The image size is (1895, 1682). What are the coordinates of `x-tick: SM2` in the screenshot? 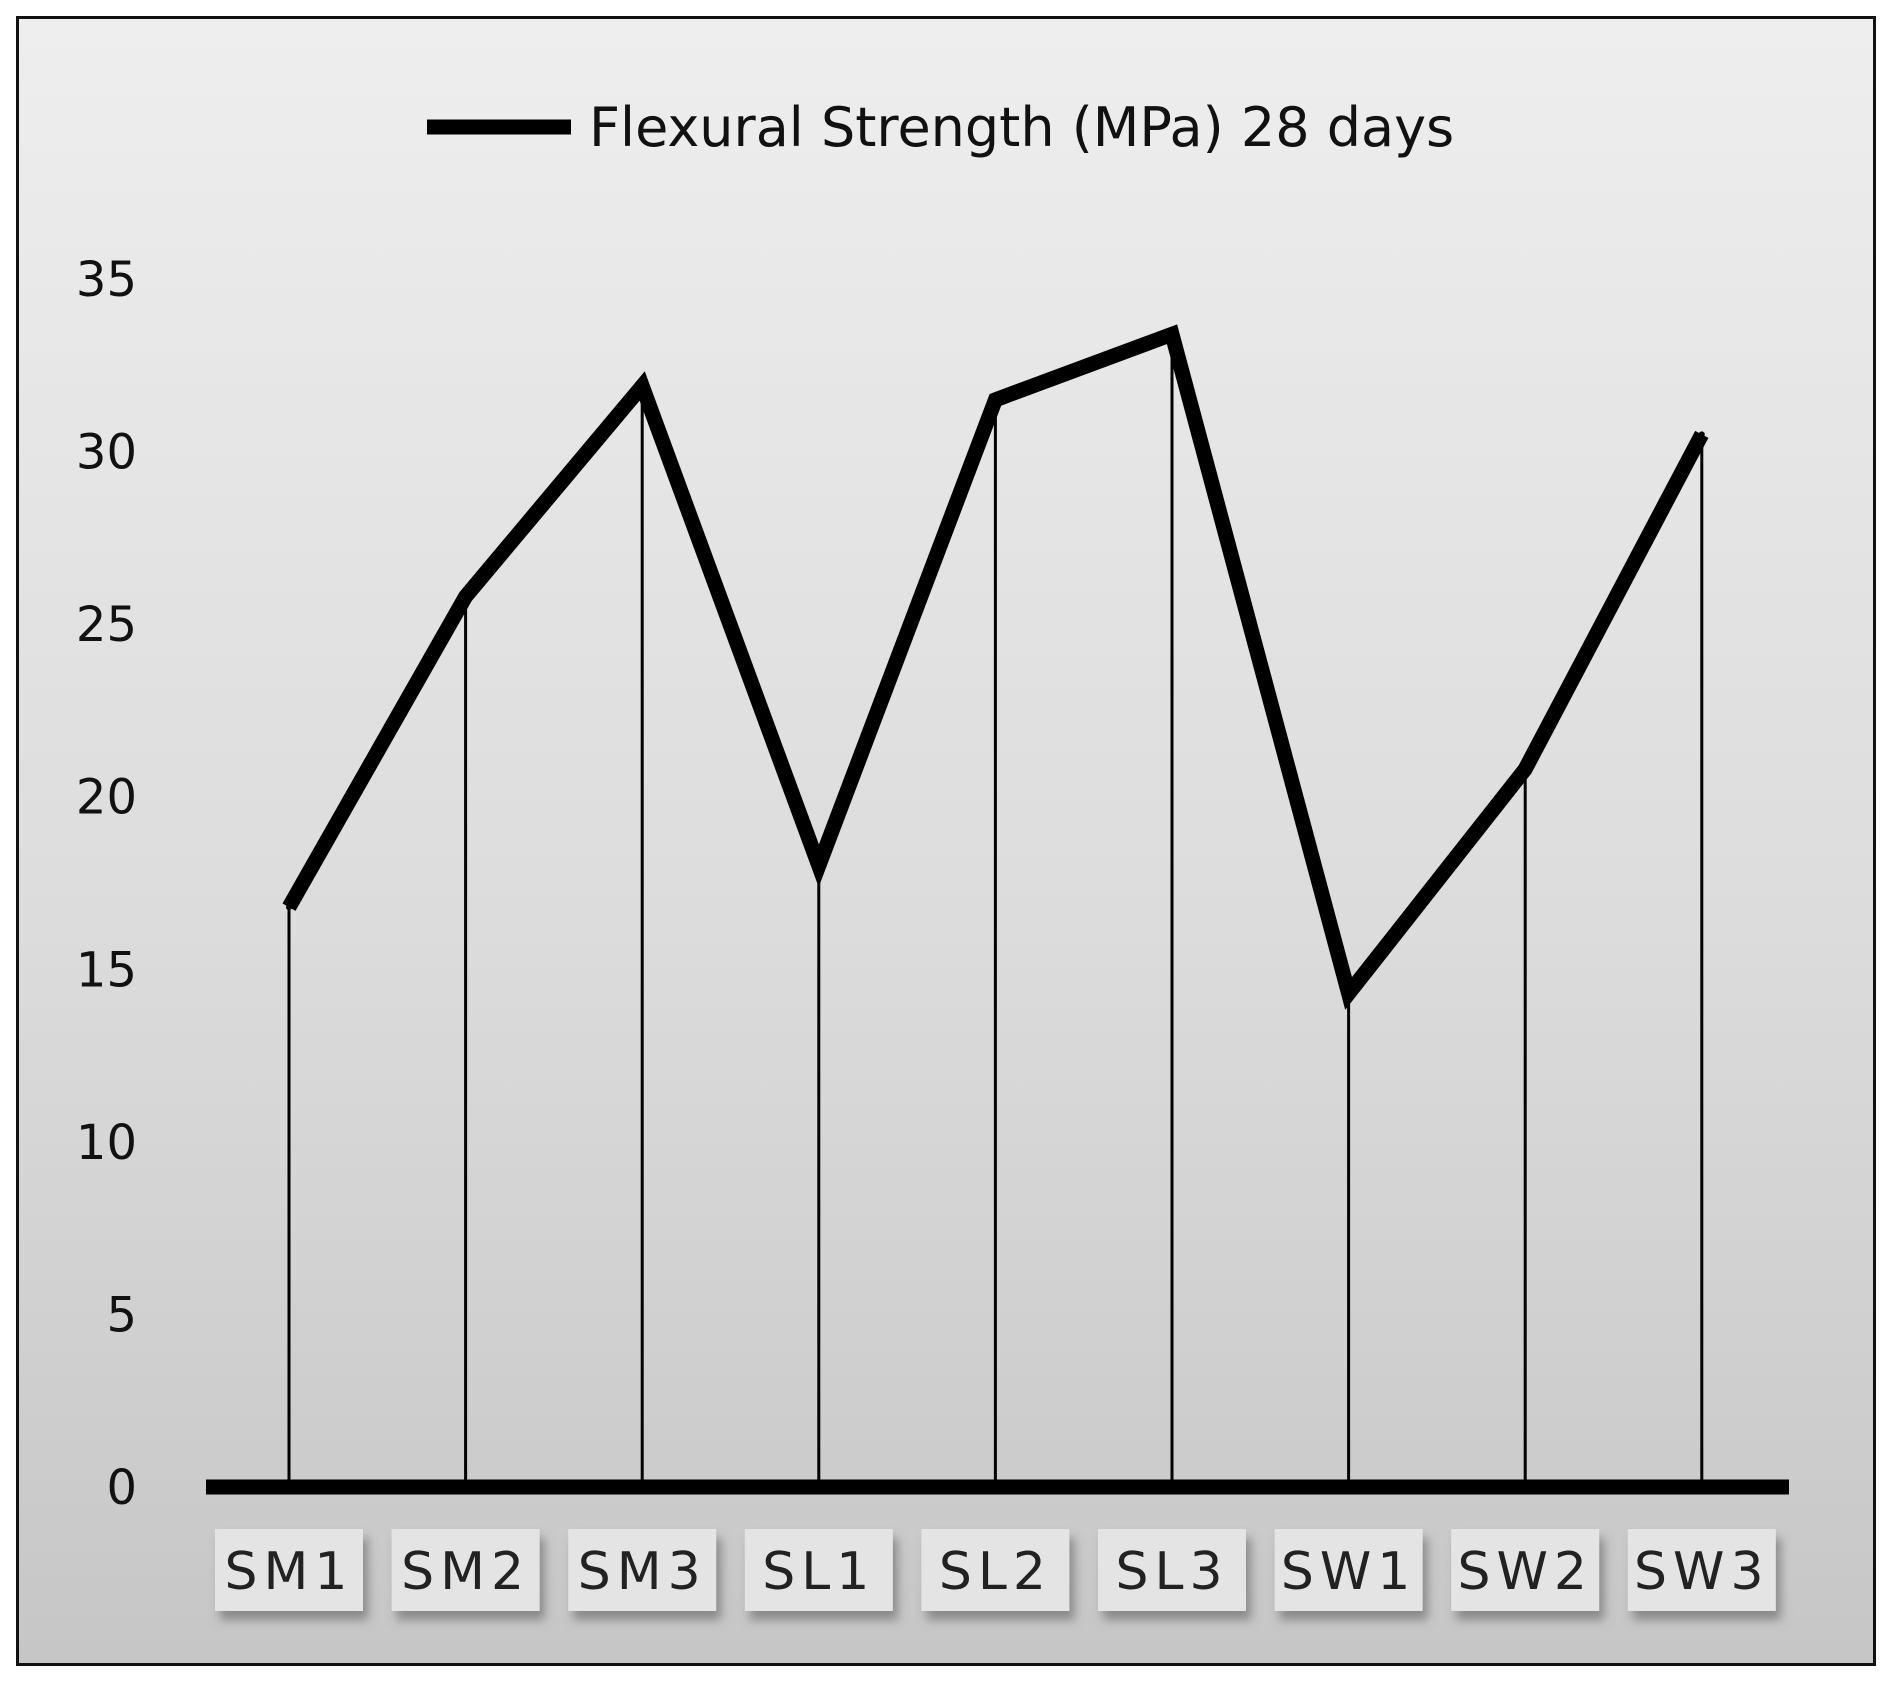 It's located at (465, 1570).